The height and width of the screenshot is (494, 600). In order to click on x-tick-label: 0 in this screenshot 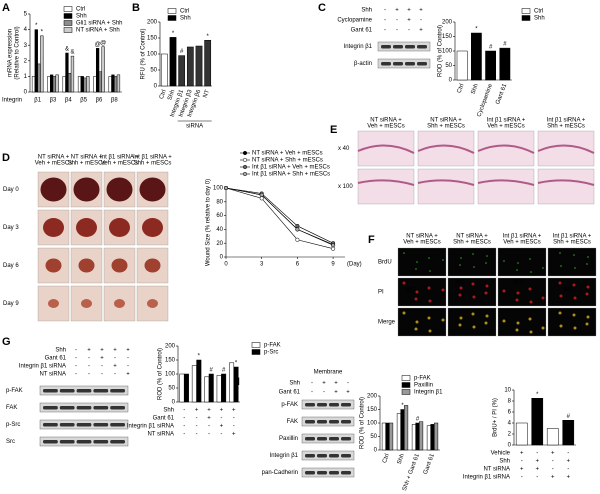, I will do `click(226, 265)`.